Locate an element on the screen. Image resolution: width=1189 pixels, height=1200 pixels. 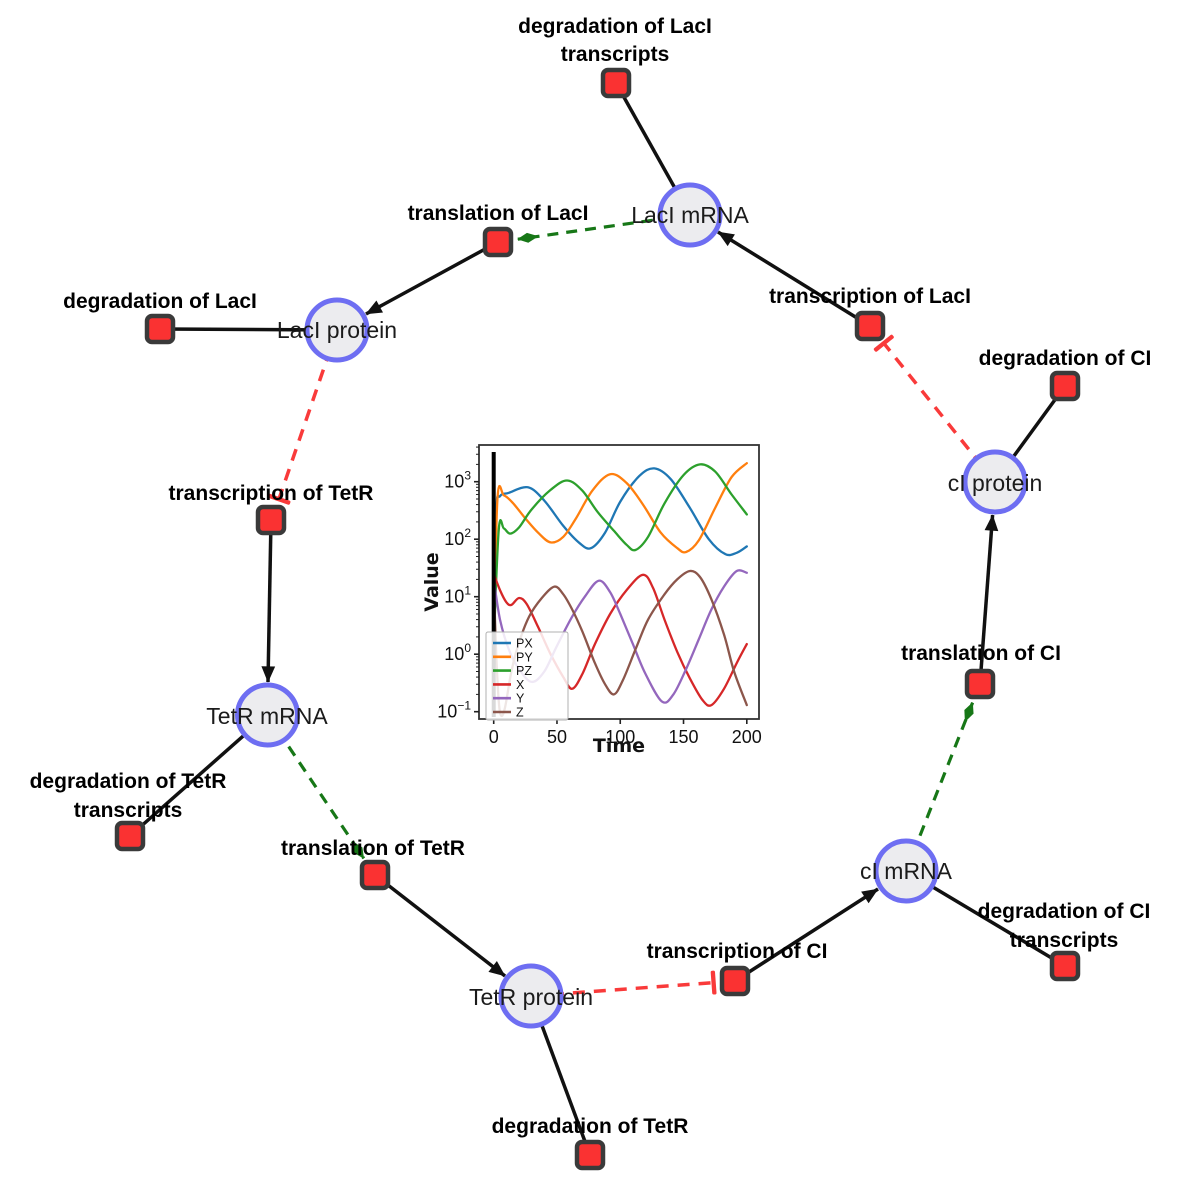
y-axis-label: Value is located at coordinates (432, 581).